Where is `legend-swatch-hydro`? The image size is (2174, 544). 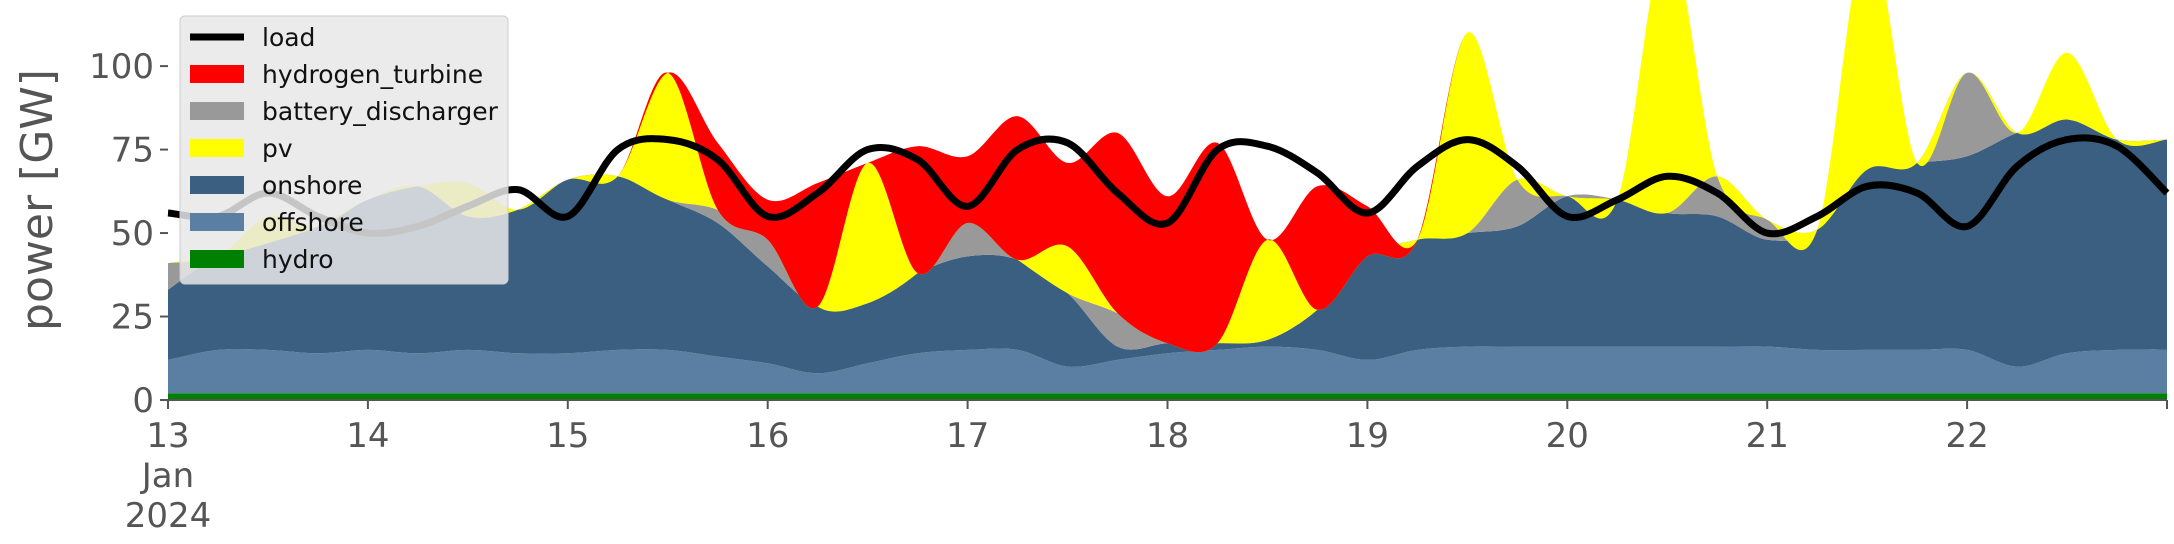
legend-swatch-hydro is located at coordinates (217, 259).